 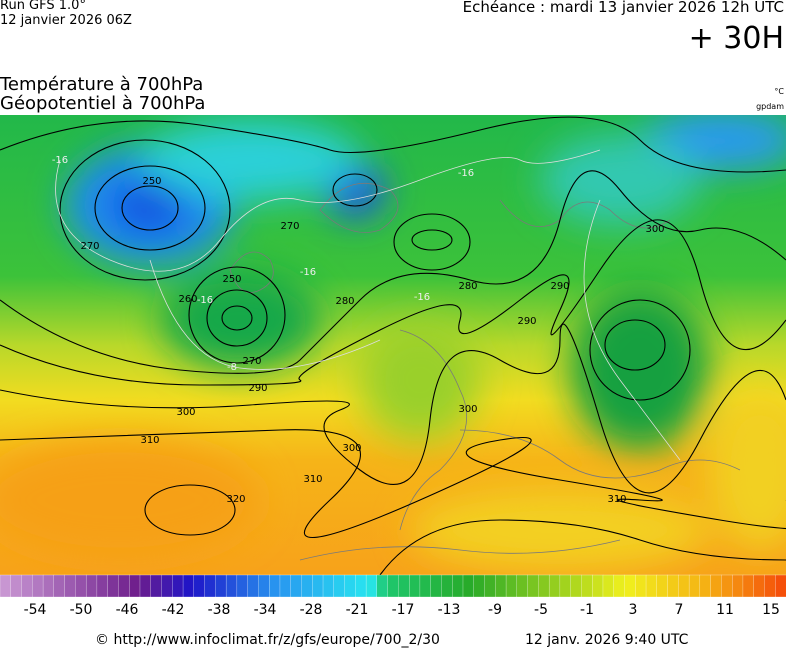 What do you see at coordinates (623, 8) in the screenshot?
I see `valid-time: Echéance : mardi 13 janvier 2026 12h UTC` at bounding box center [623, 8].